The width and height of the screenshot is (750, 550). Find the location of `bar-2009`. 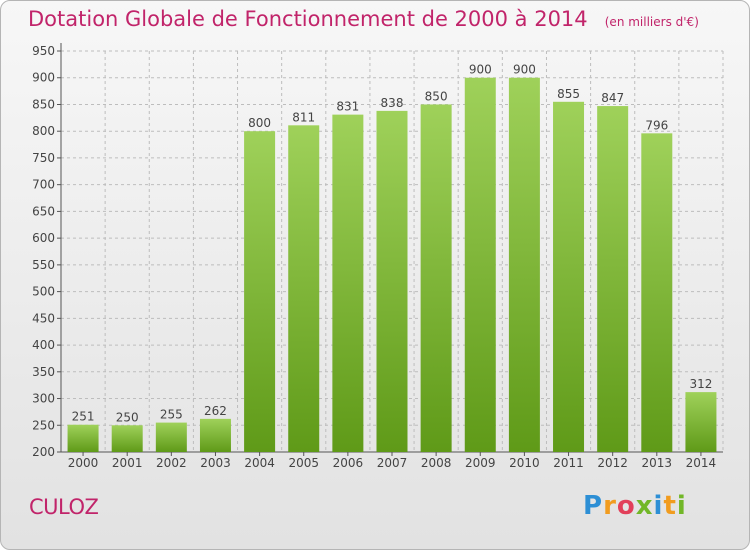

bar-2009 is located at coordinates (480, 264).